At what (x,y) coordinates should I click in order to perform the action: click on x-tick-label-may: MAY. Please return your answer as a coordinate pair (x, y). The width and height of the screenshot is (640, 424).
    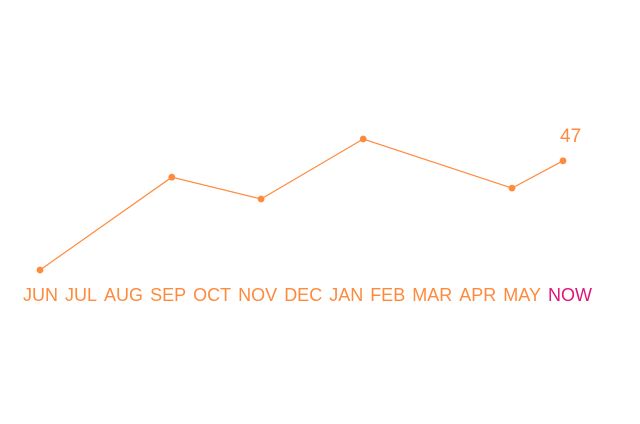
    Looking at the image, I should click on (522, 295).